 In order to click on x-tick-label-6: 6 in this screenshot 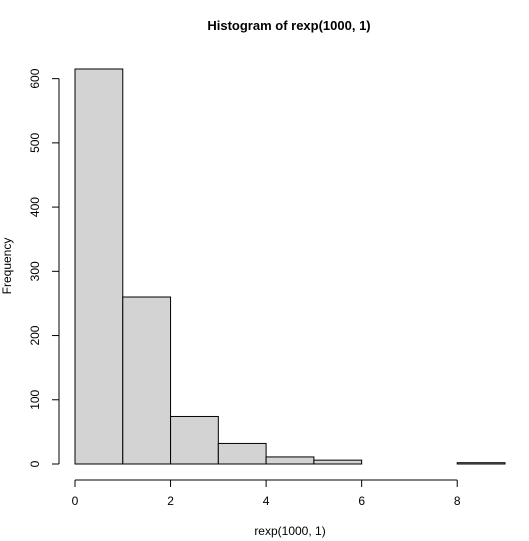, I will do `click(361, 501)`.